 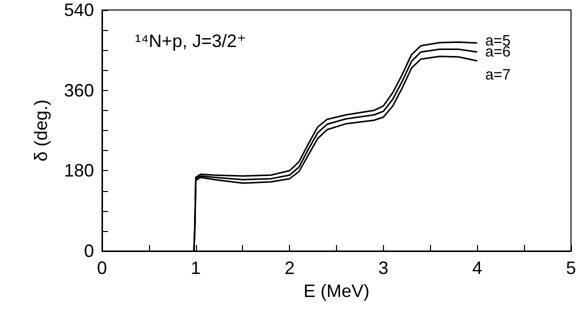 What do you see at coordinates (102, 268) in the screenshot?
I see `x-tick-label: 0` at bounding box center [102, 268].